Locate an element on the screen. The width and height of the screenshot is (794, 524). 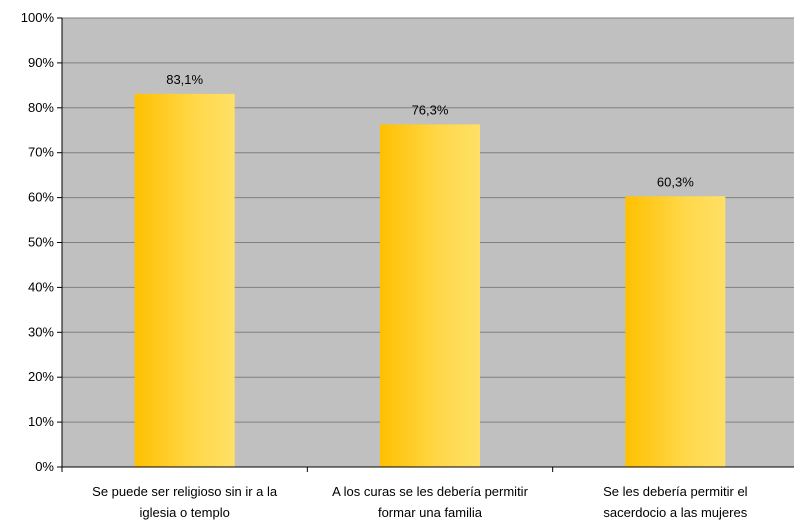
y-tick-label: 30% is located at coordinates (41, 331).